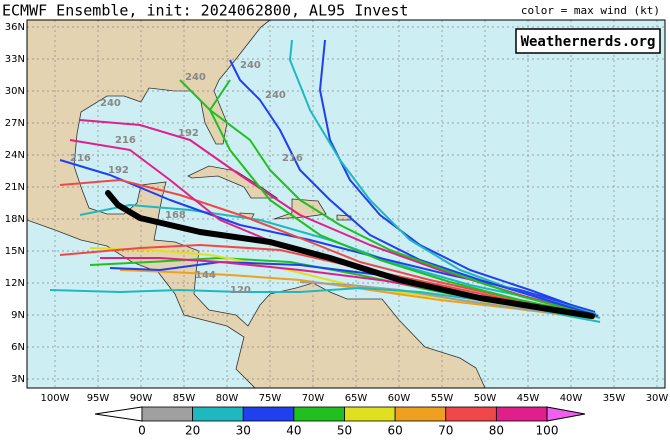 The height and width of the screenshot is (444, 670). Describe the element at coordinates (15, 91) in the screenshot. I see `lat-label: 30N` at that location.